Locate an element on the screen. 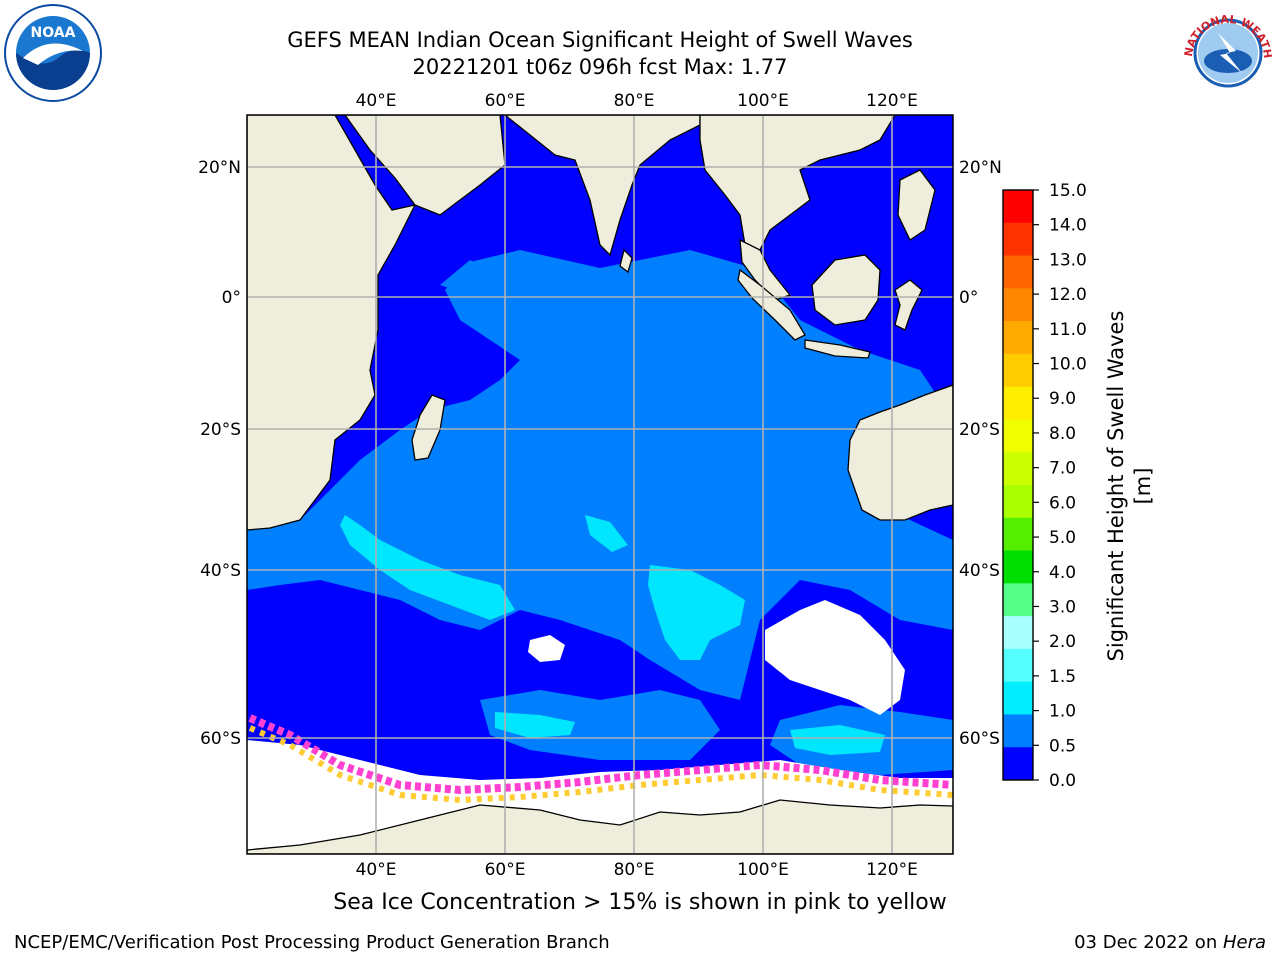 This screenshot has height=960, width=1280. colorbar-frame is located at coordinates (1018, 485).